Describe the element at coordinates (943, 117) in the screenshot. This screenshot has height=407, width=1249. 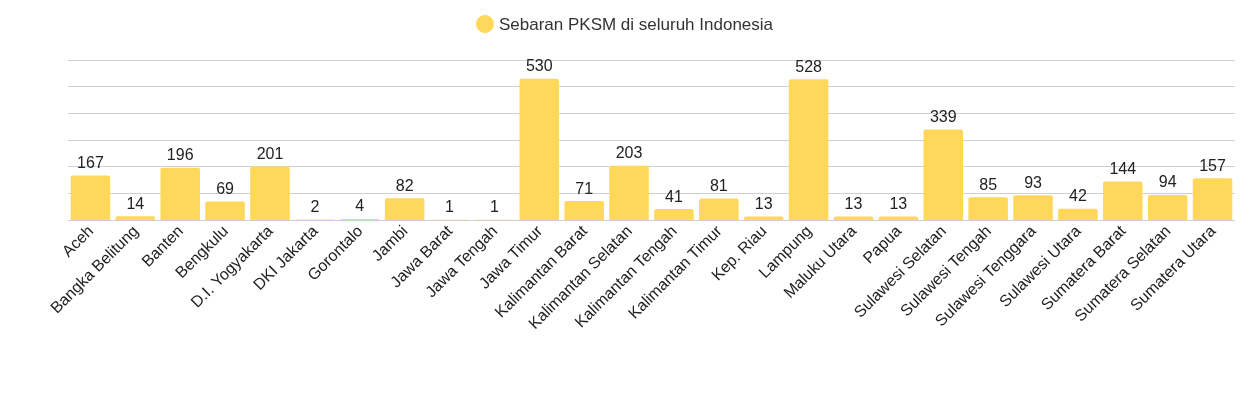
I see `data-label: 339` at that location.